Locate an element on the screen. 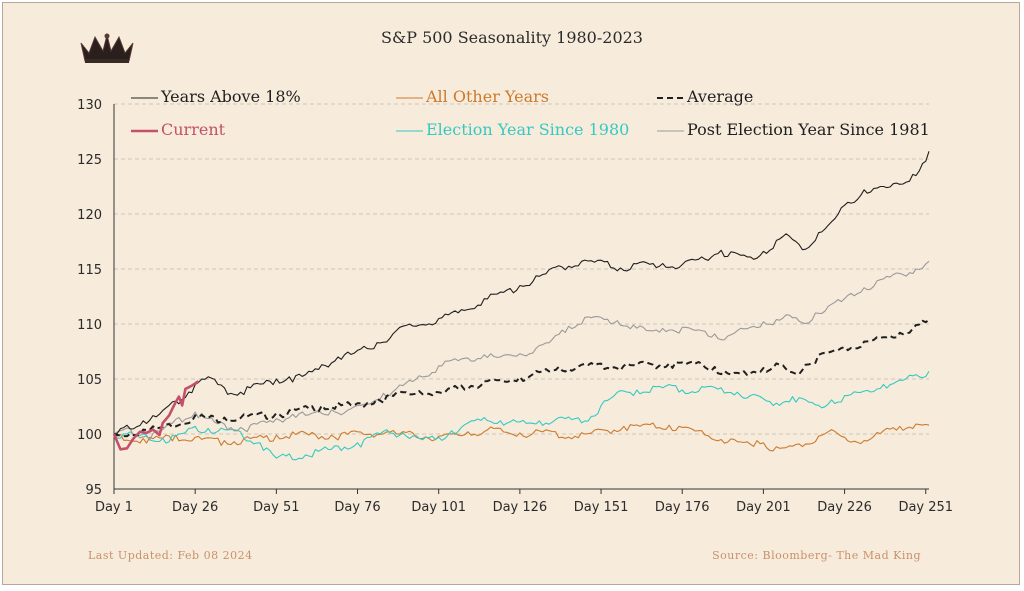  x-tick-label-251: Day 251 is located at coordinates (925, 507).